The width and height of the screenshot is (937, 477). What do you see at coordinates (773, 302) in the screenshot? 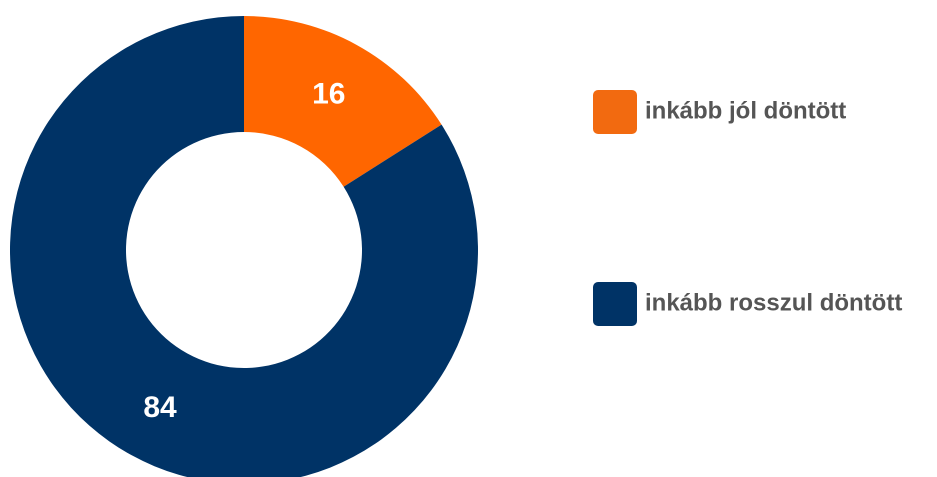
I see `legend-label-2: inkább rosszul döntött` at bounding box center [773, 302].